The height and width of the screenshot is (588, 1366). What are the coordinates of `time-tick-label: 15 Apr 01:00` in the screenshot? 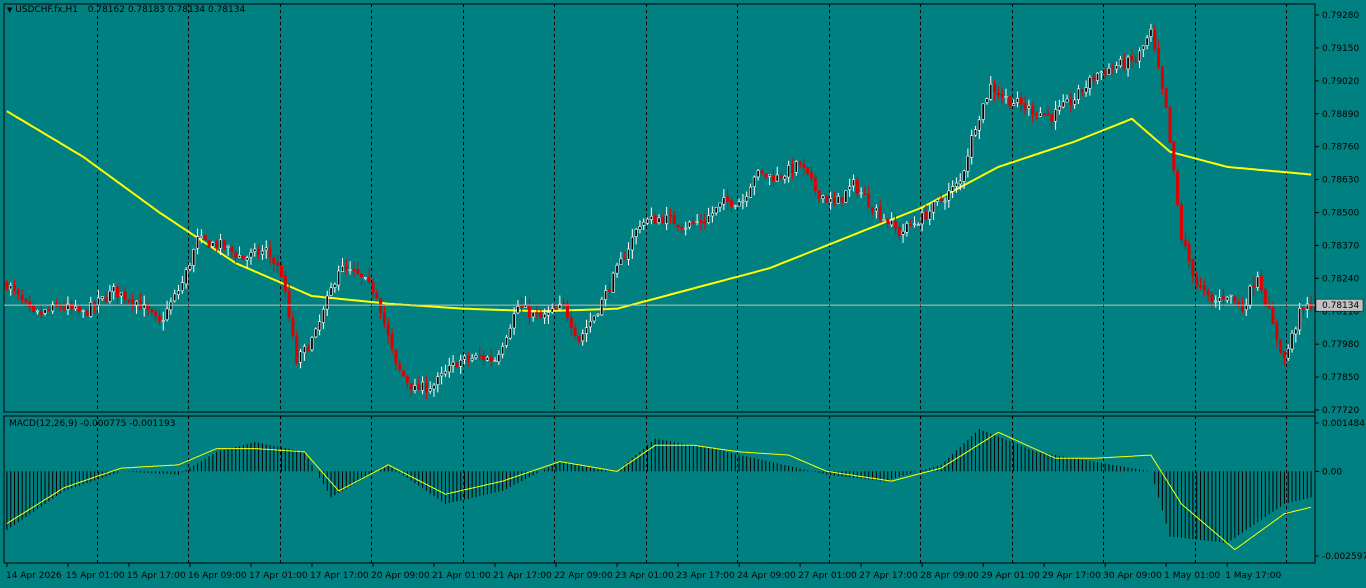 It's located at (95, 576).